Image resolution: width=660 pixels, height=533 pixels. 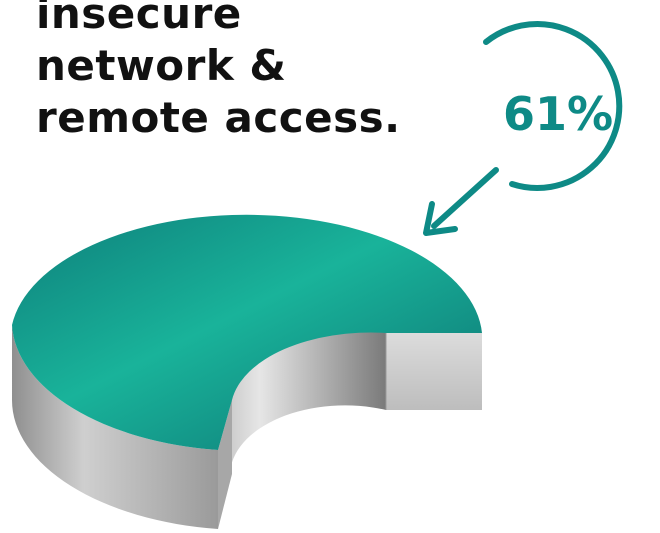 I want to click on headline: insecure network & remote access., so click(x=218, y=72).